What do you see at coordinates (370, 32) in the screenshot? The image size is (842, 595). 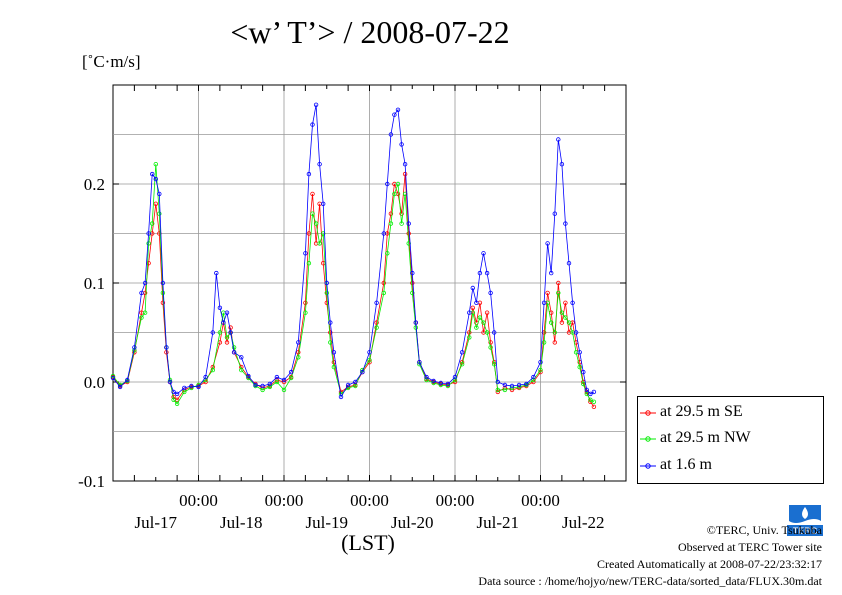 I see `chart-title: <w’ T’> / 2008-07-22` at bounding box center [370, 32].